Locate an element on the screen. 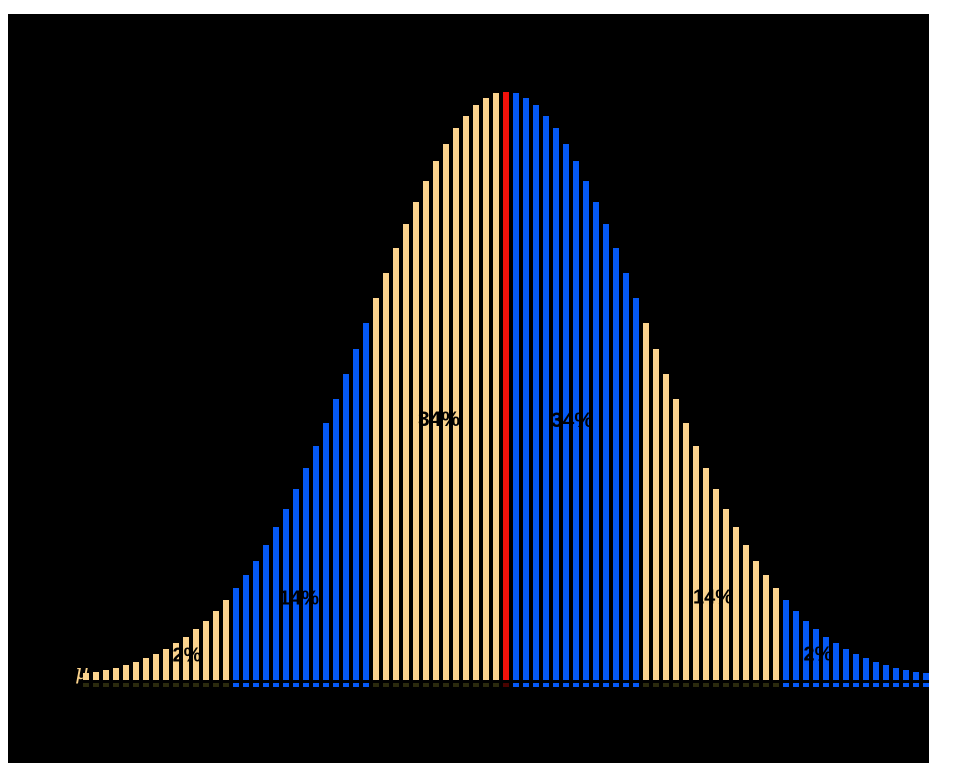  mean-bar is located at coordinates (506, 386).